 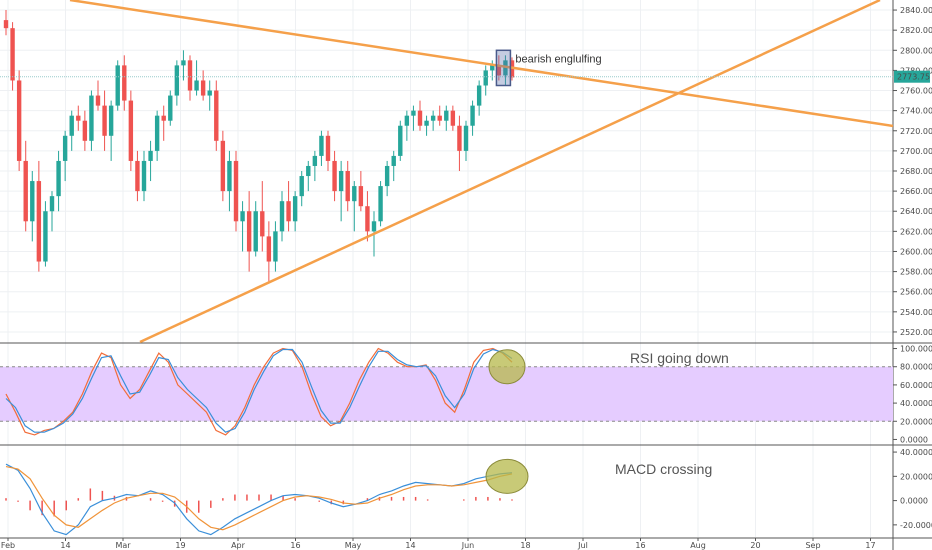 What do you see at coordinates (679, 358) in the screenshot?
I see `rsi-note: RSI going down` at bounding box center [679, 358].